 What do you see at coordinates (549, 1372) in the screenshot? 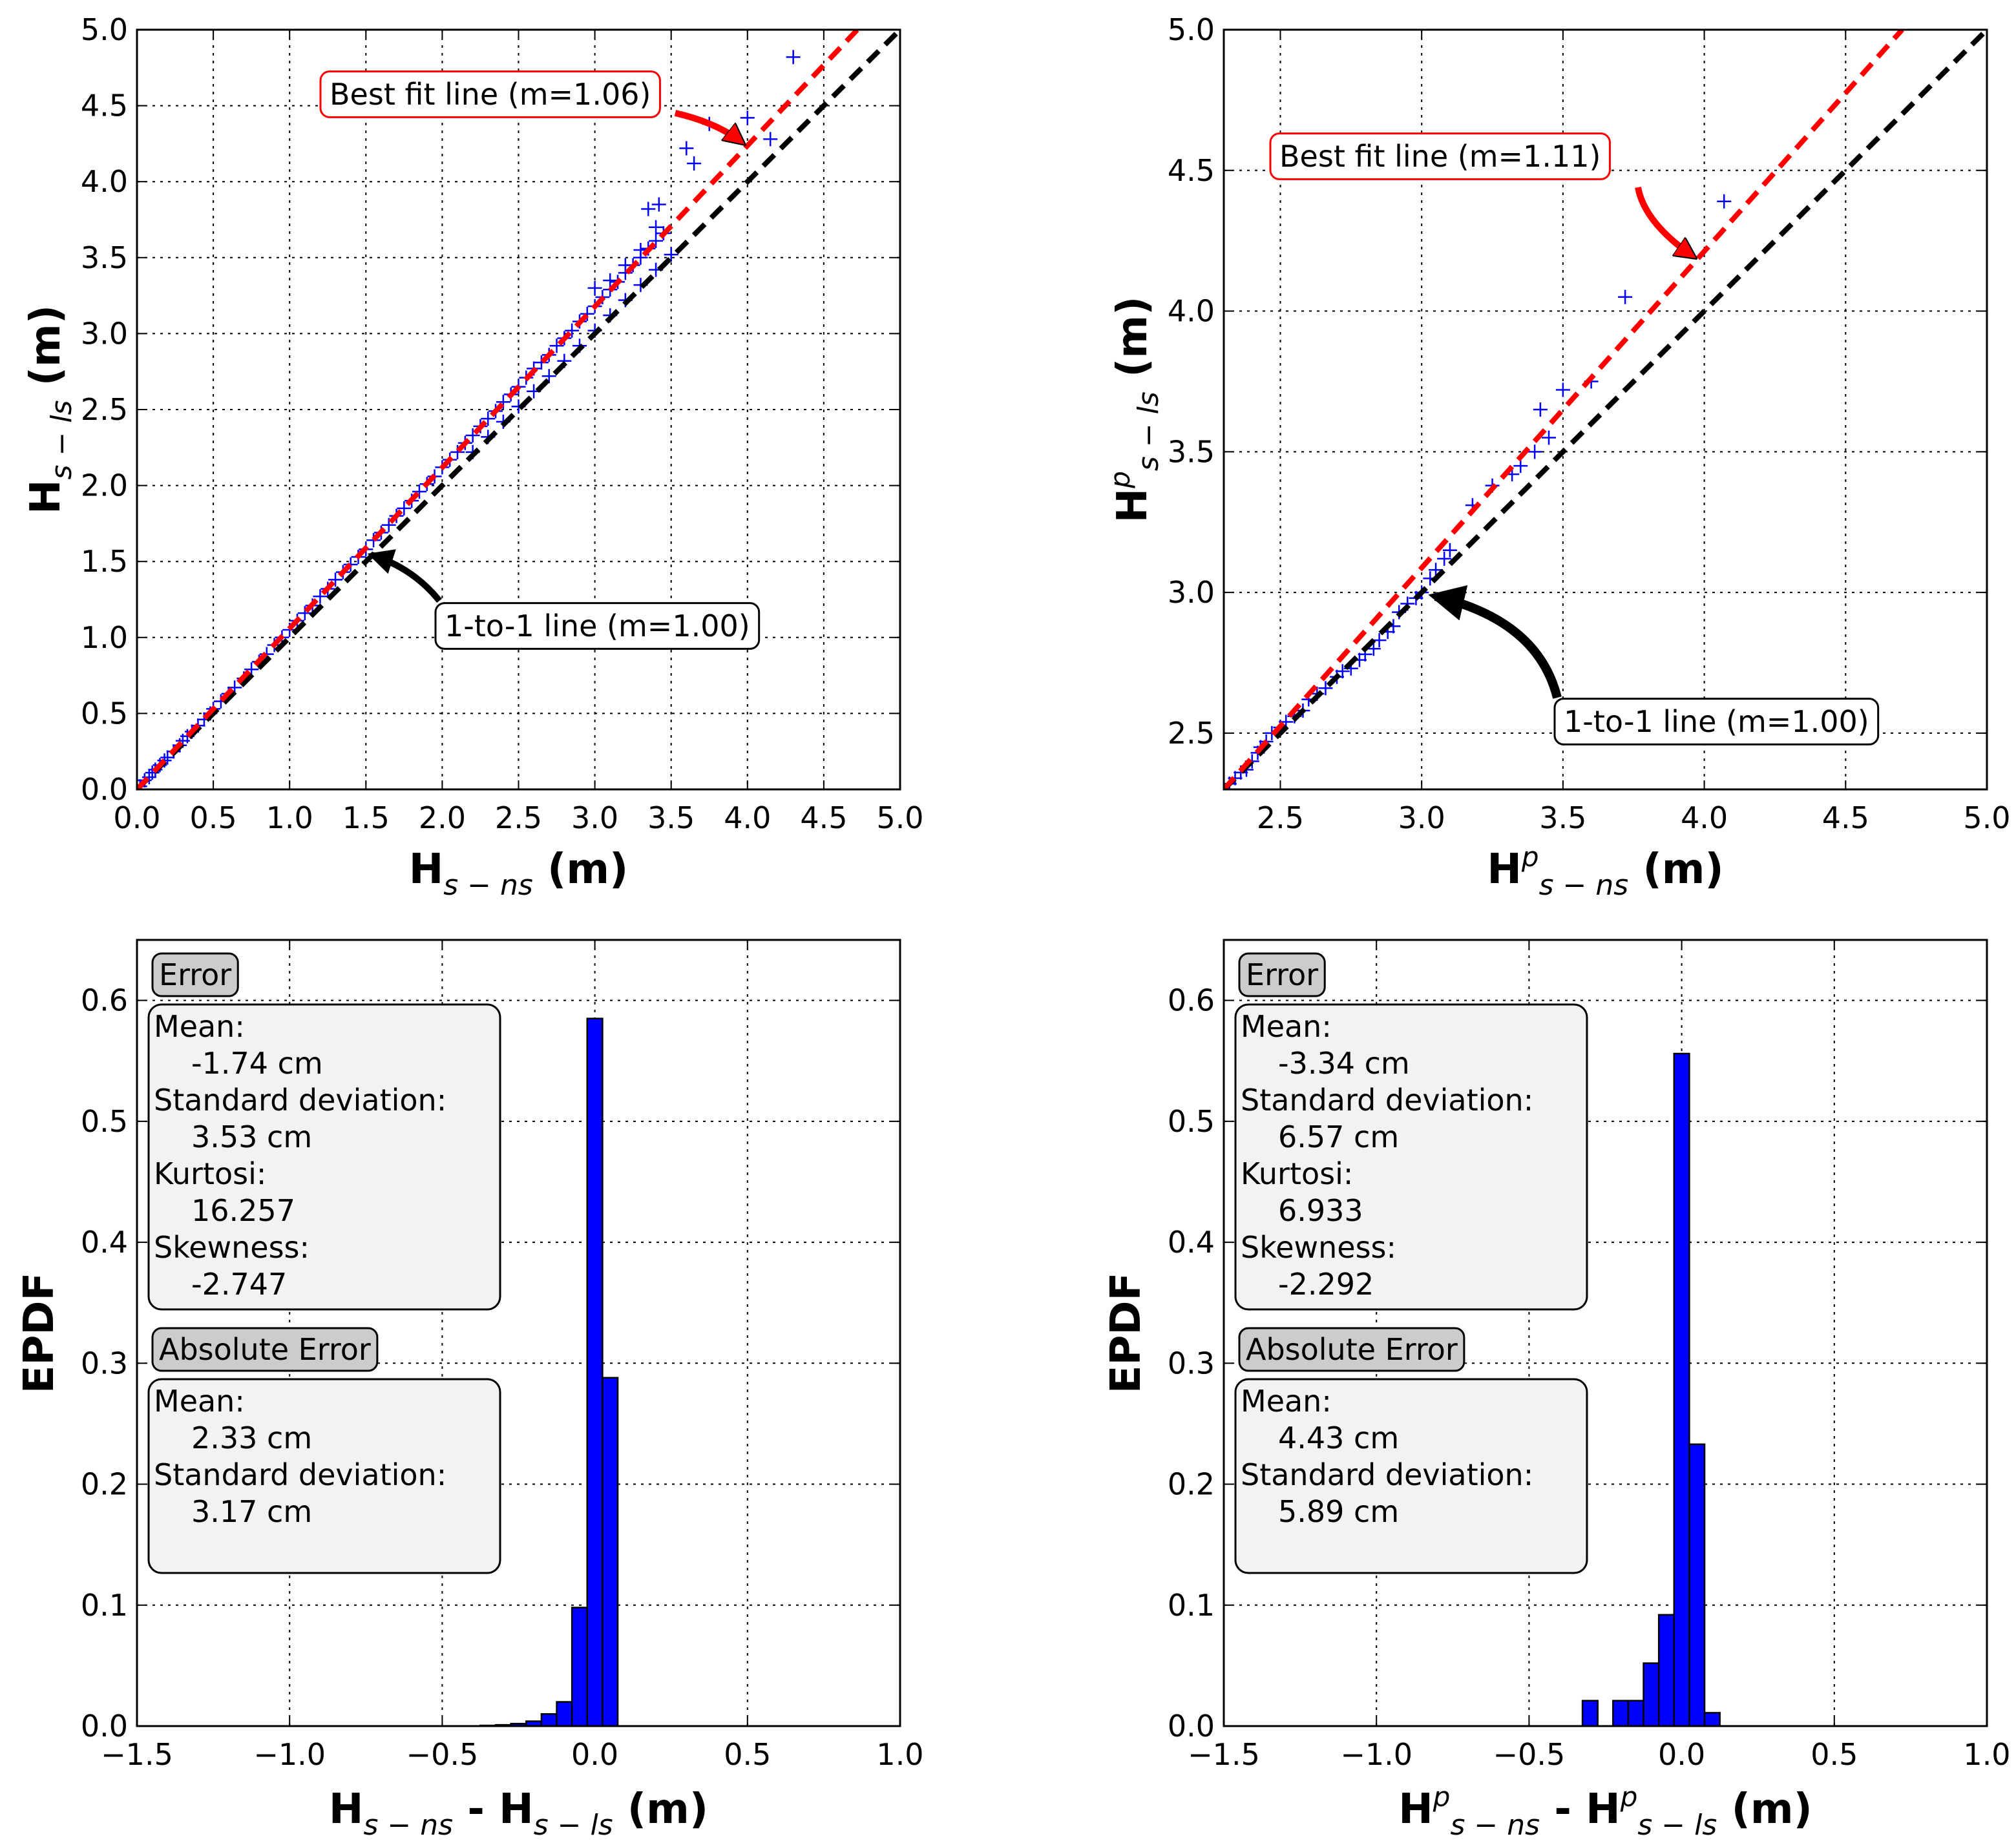
I see `plot-area` at bounding box center [549, 1372].